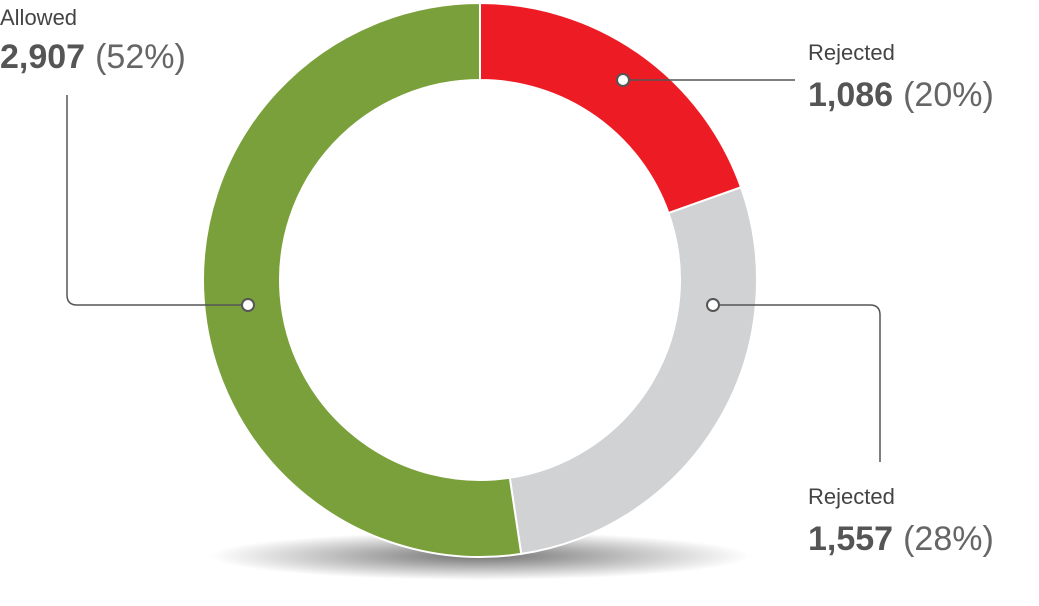 The image size is (1039, 606). What do you see at coordinates (901, 539) in the screenshot?
I see `value-label: 1,557 (28%)` at bounding box center [901, 539].